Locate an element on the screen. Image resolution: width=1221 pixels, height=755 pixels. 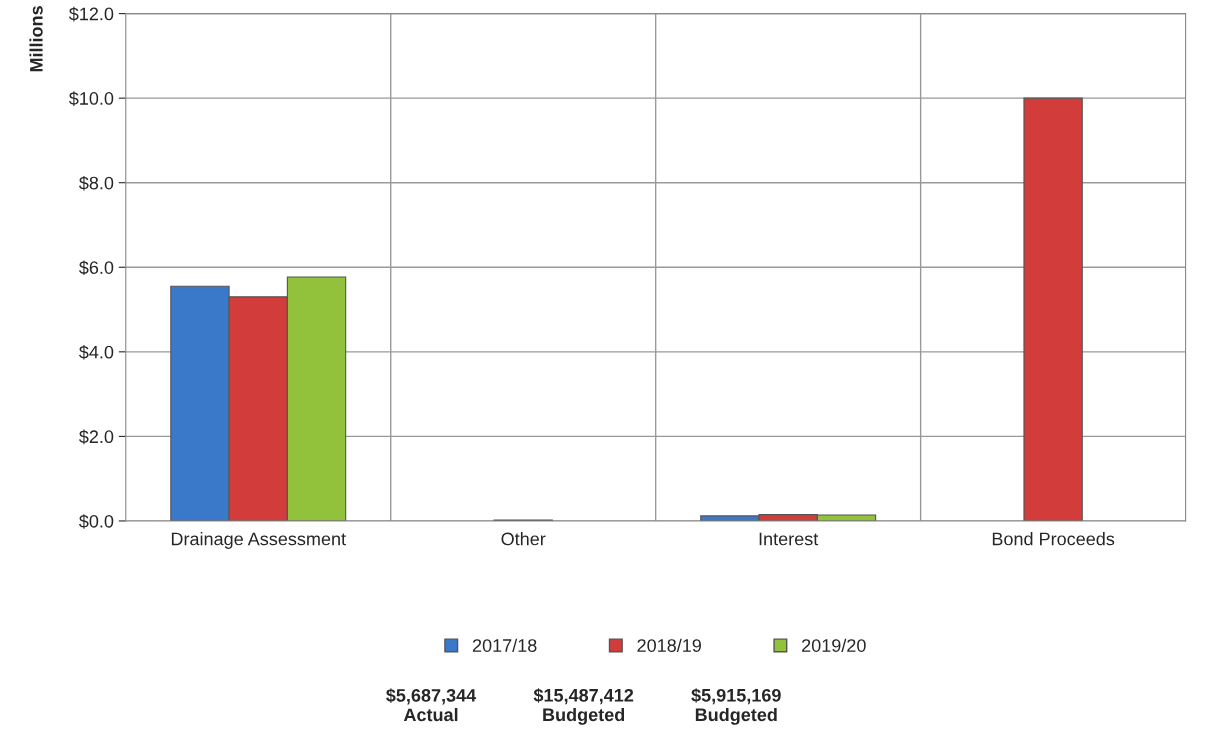
legend-label: 2018/19 is located at coordinates (669, 645).